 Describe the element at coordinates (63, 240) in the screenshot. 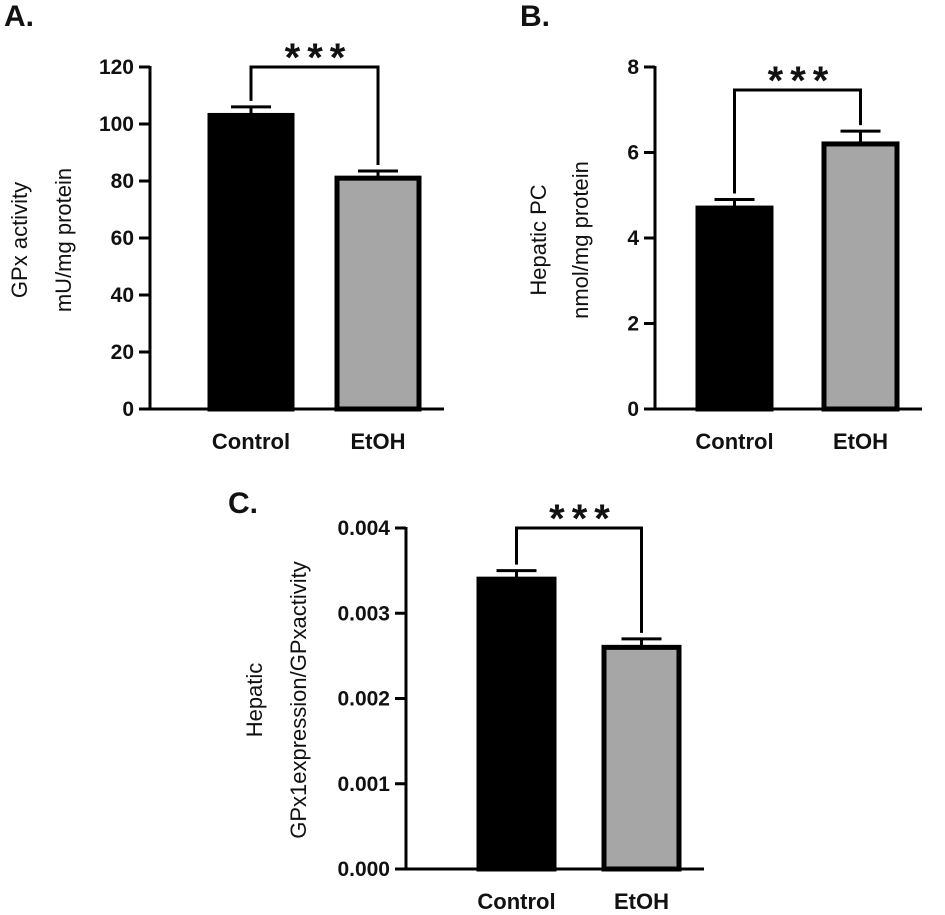

I see `panel-a-ylabel-line2: mU/mg protein` at that location.